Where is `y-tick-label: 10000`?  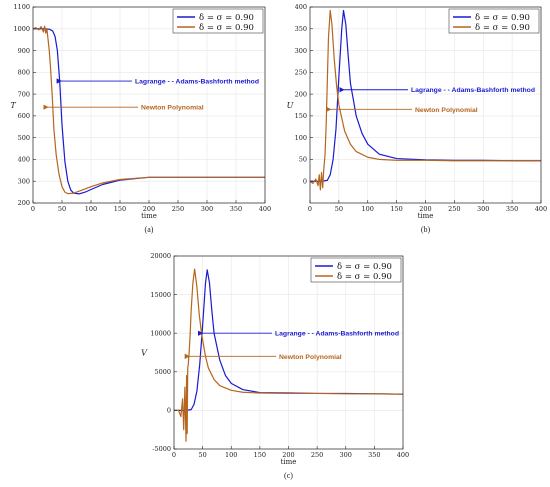
y-tick-label: 10000 is located at coordinates (160, 333).